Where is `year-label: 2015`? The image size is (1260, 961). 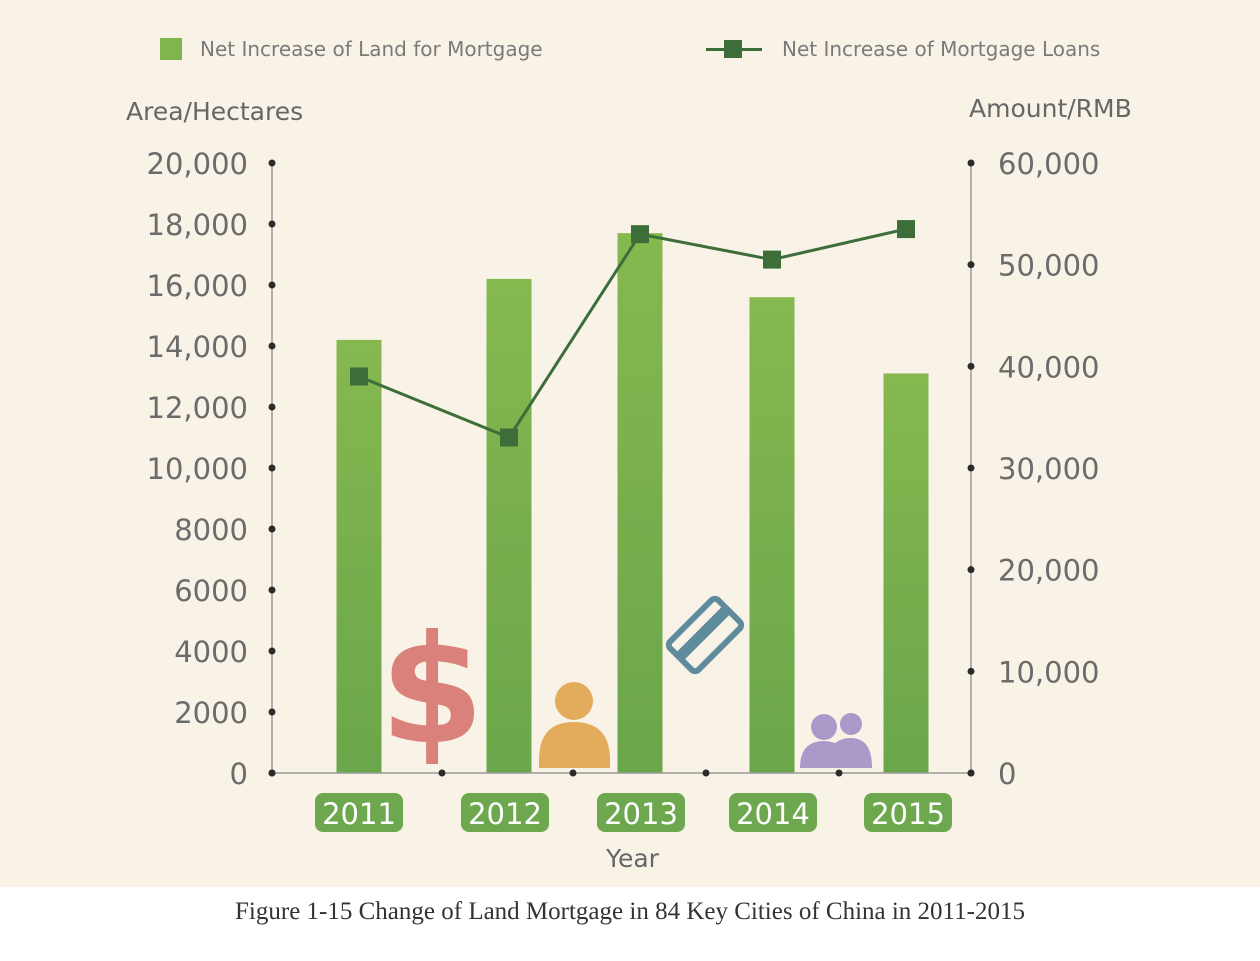 year-label: 2015 is located at coordinates (908, 814).